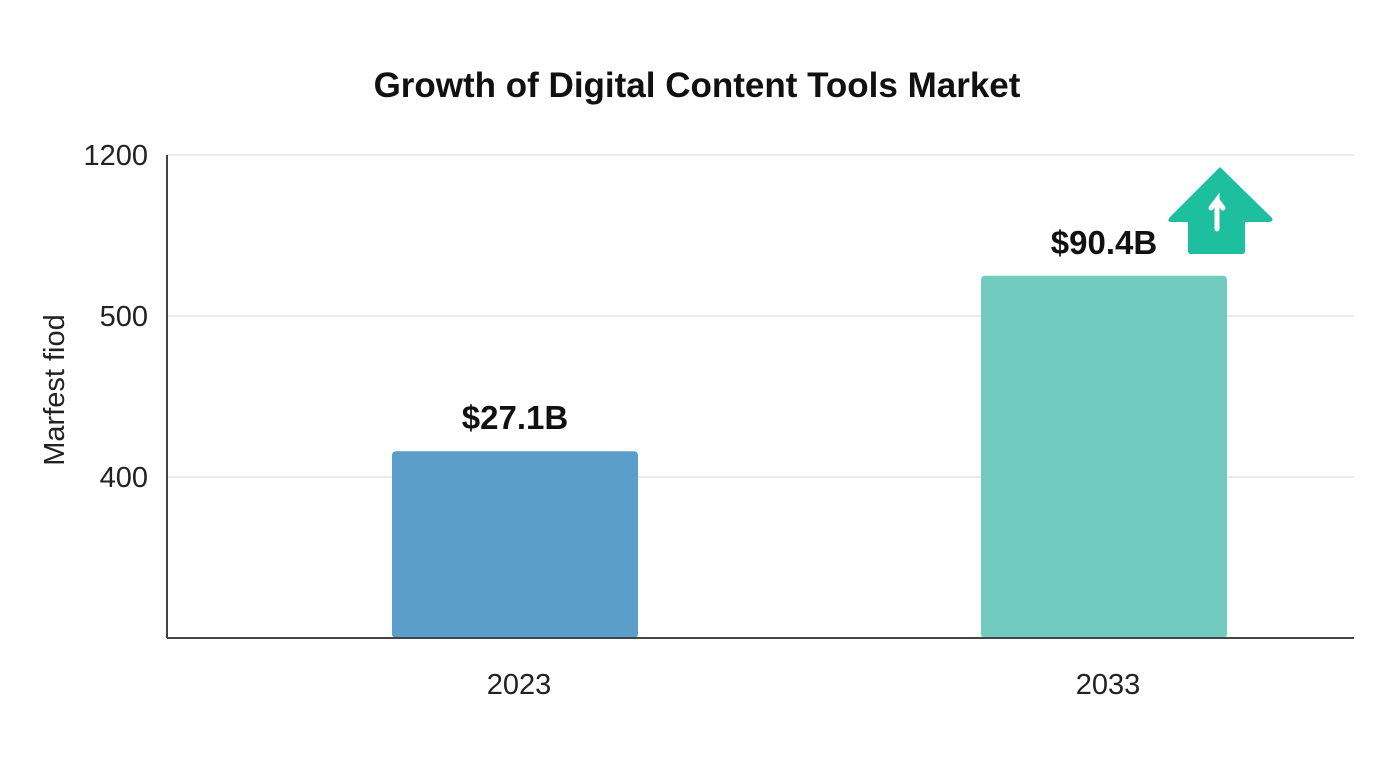 The height and width of the screenshot is (757, 1392). I want to click on bar-2033, so click(1104, 456).